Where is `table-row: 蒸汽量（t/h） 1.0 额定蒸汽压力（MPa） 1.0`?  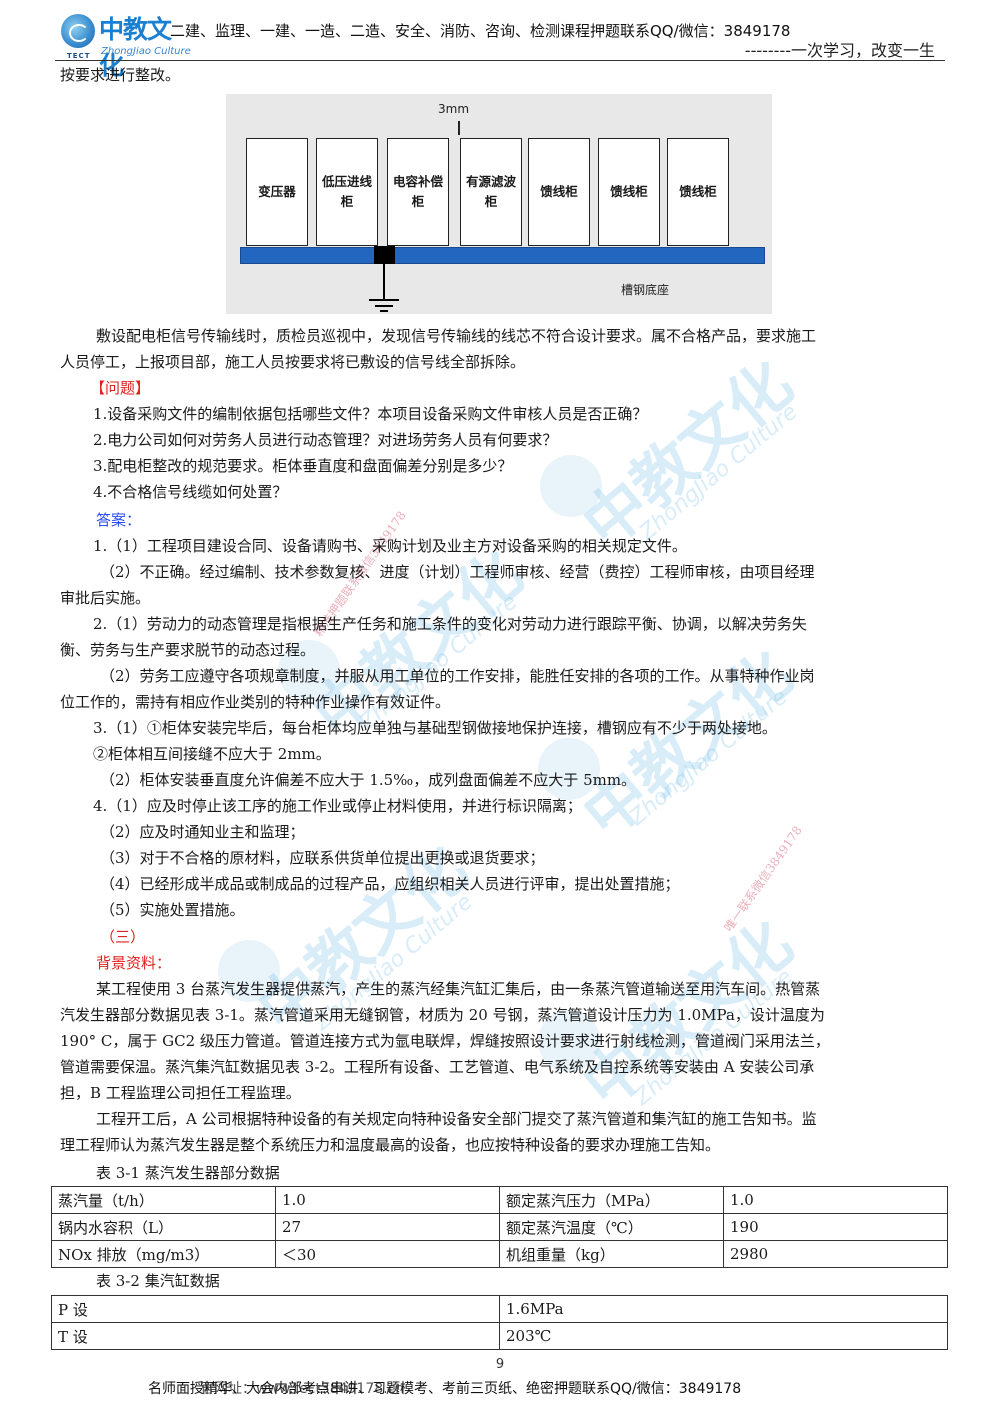
table-row: 蒸汽量（t/h） 1.0 额定蒸汽压力（MPa） 1.0 is located at coordinates (499, 1200).